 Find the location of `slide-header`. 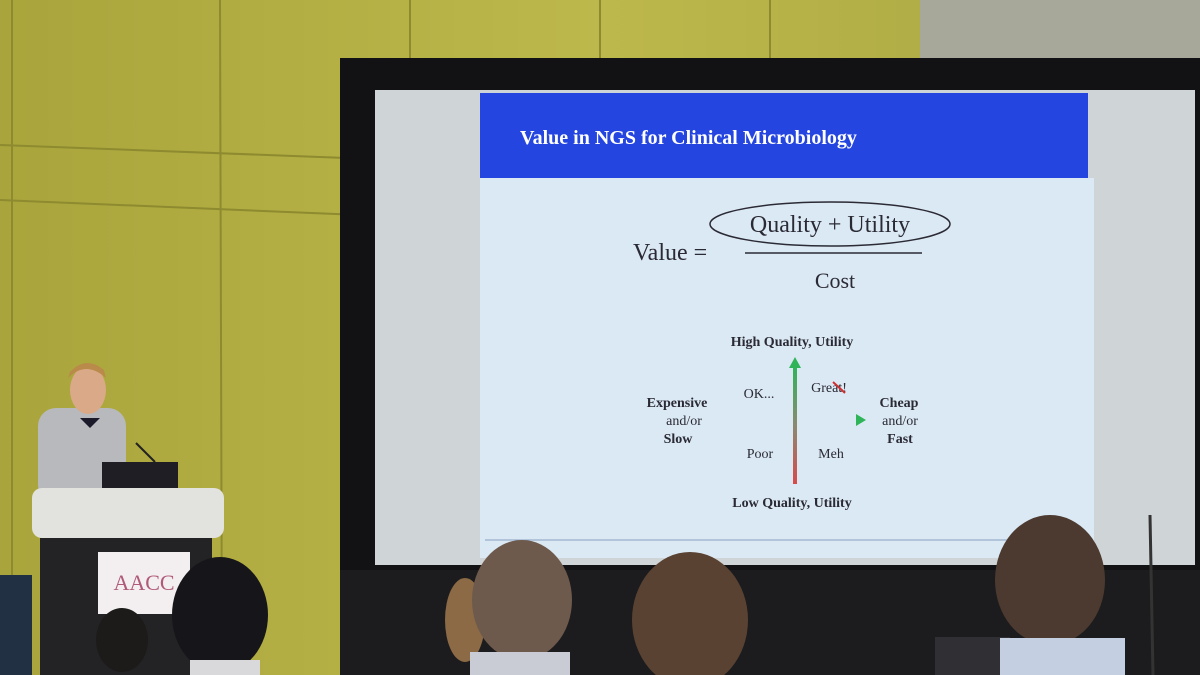

slide-header is located at coordinates (784, 135).